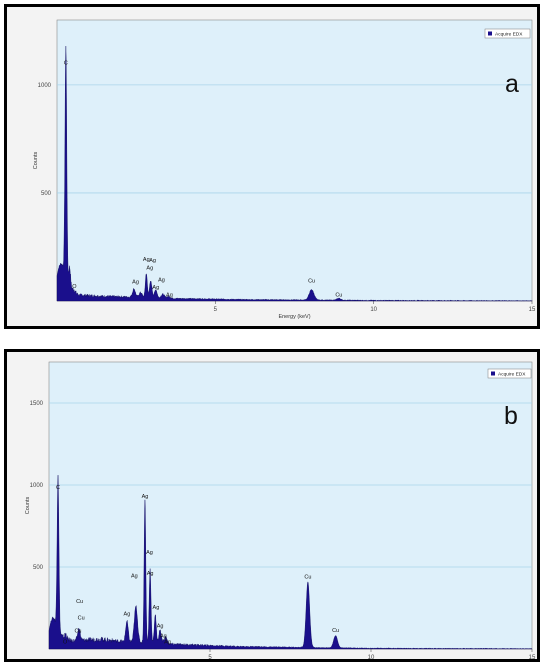 Image resolution: width=544 pixels, height=664 pixels. What do you see at coordinates (511, 416) in the screenshot?
I see `panel-label: b` at bounding box center [511, 416].